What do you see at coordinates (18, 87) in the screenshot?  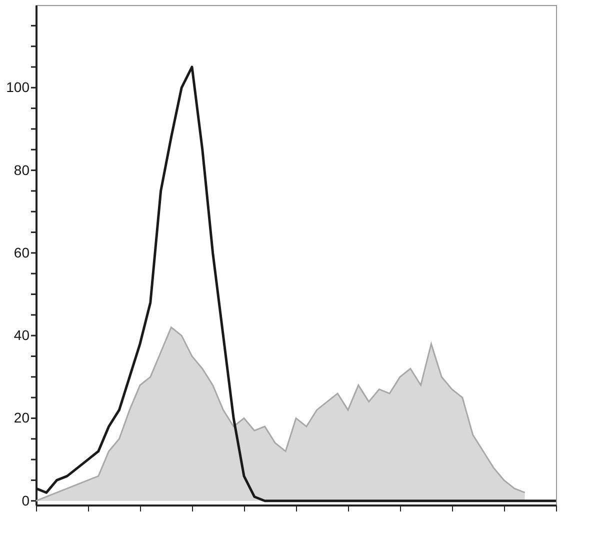 I see `y-tick-label: 100` at bounding box center [18, 87].